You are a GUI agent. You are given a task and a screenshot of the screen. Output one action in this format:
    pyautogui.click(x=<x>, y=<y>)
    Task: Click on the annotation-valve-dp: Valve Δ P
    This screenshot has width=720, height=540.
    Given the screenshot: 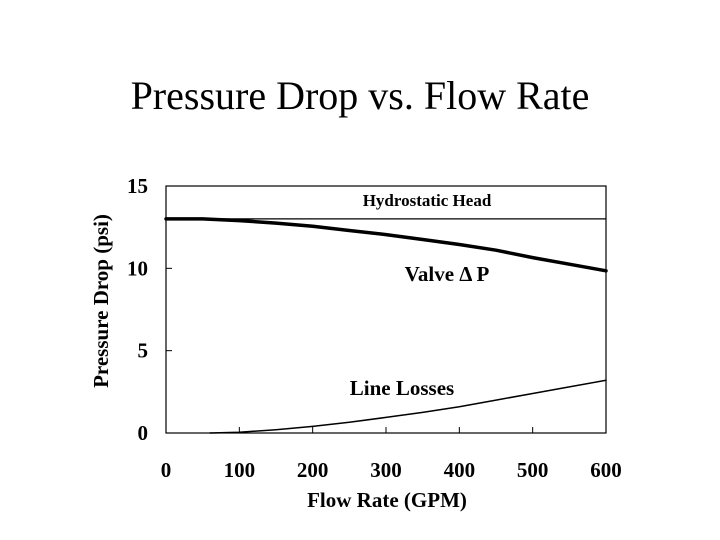 What is the action you would take?
    pyautogui.click(x=447, y=274)
    